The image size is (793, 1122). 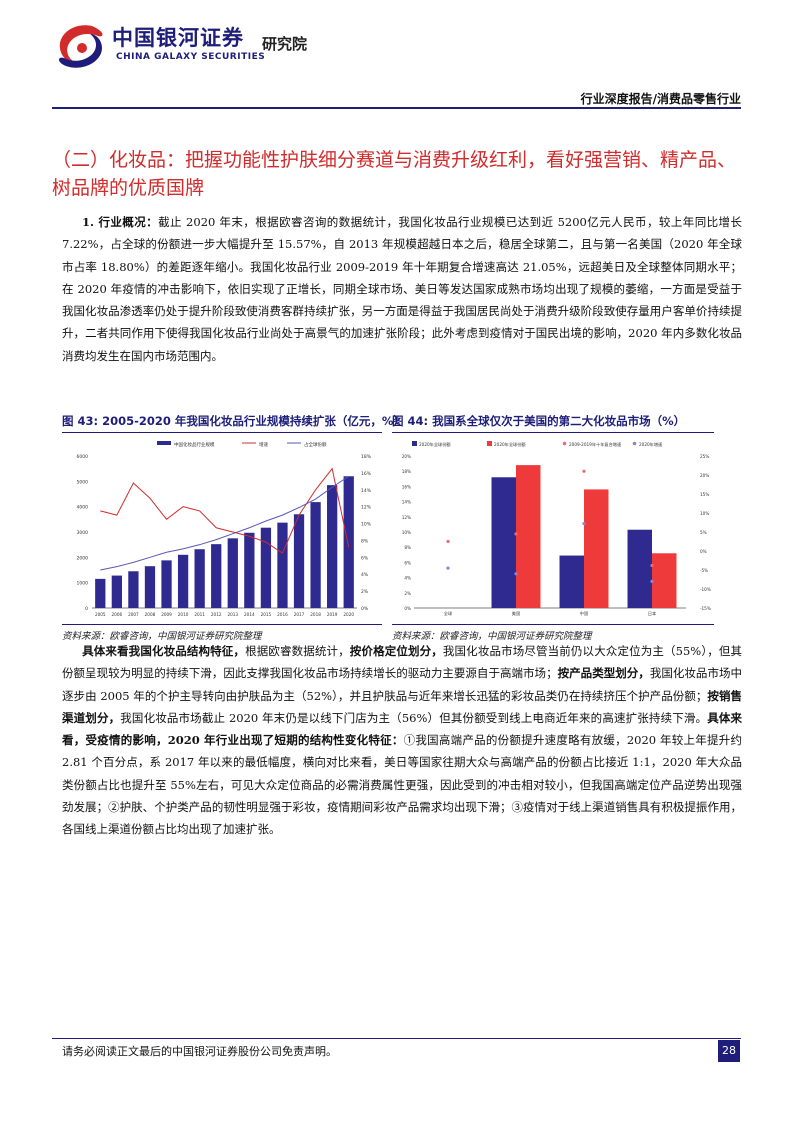 I want to click on report-type-label: 行业深度报告/消费品零售行业, so click(x=660, y=99).